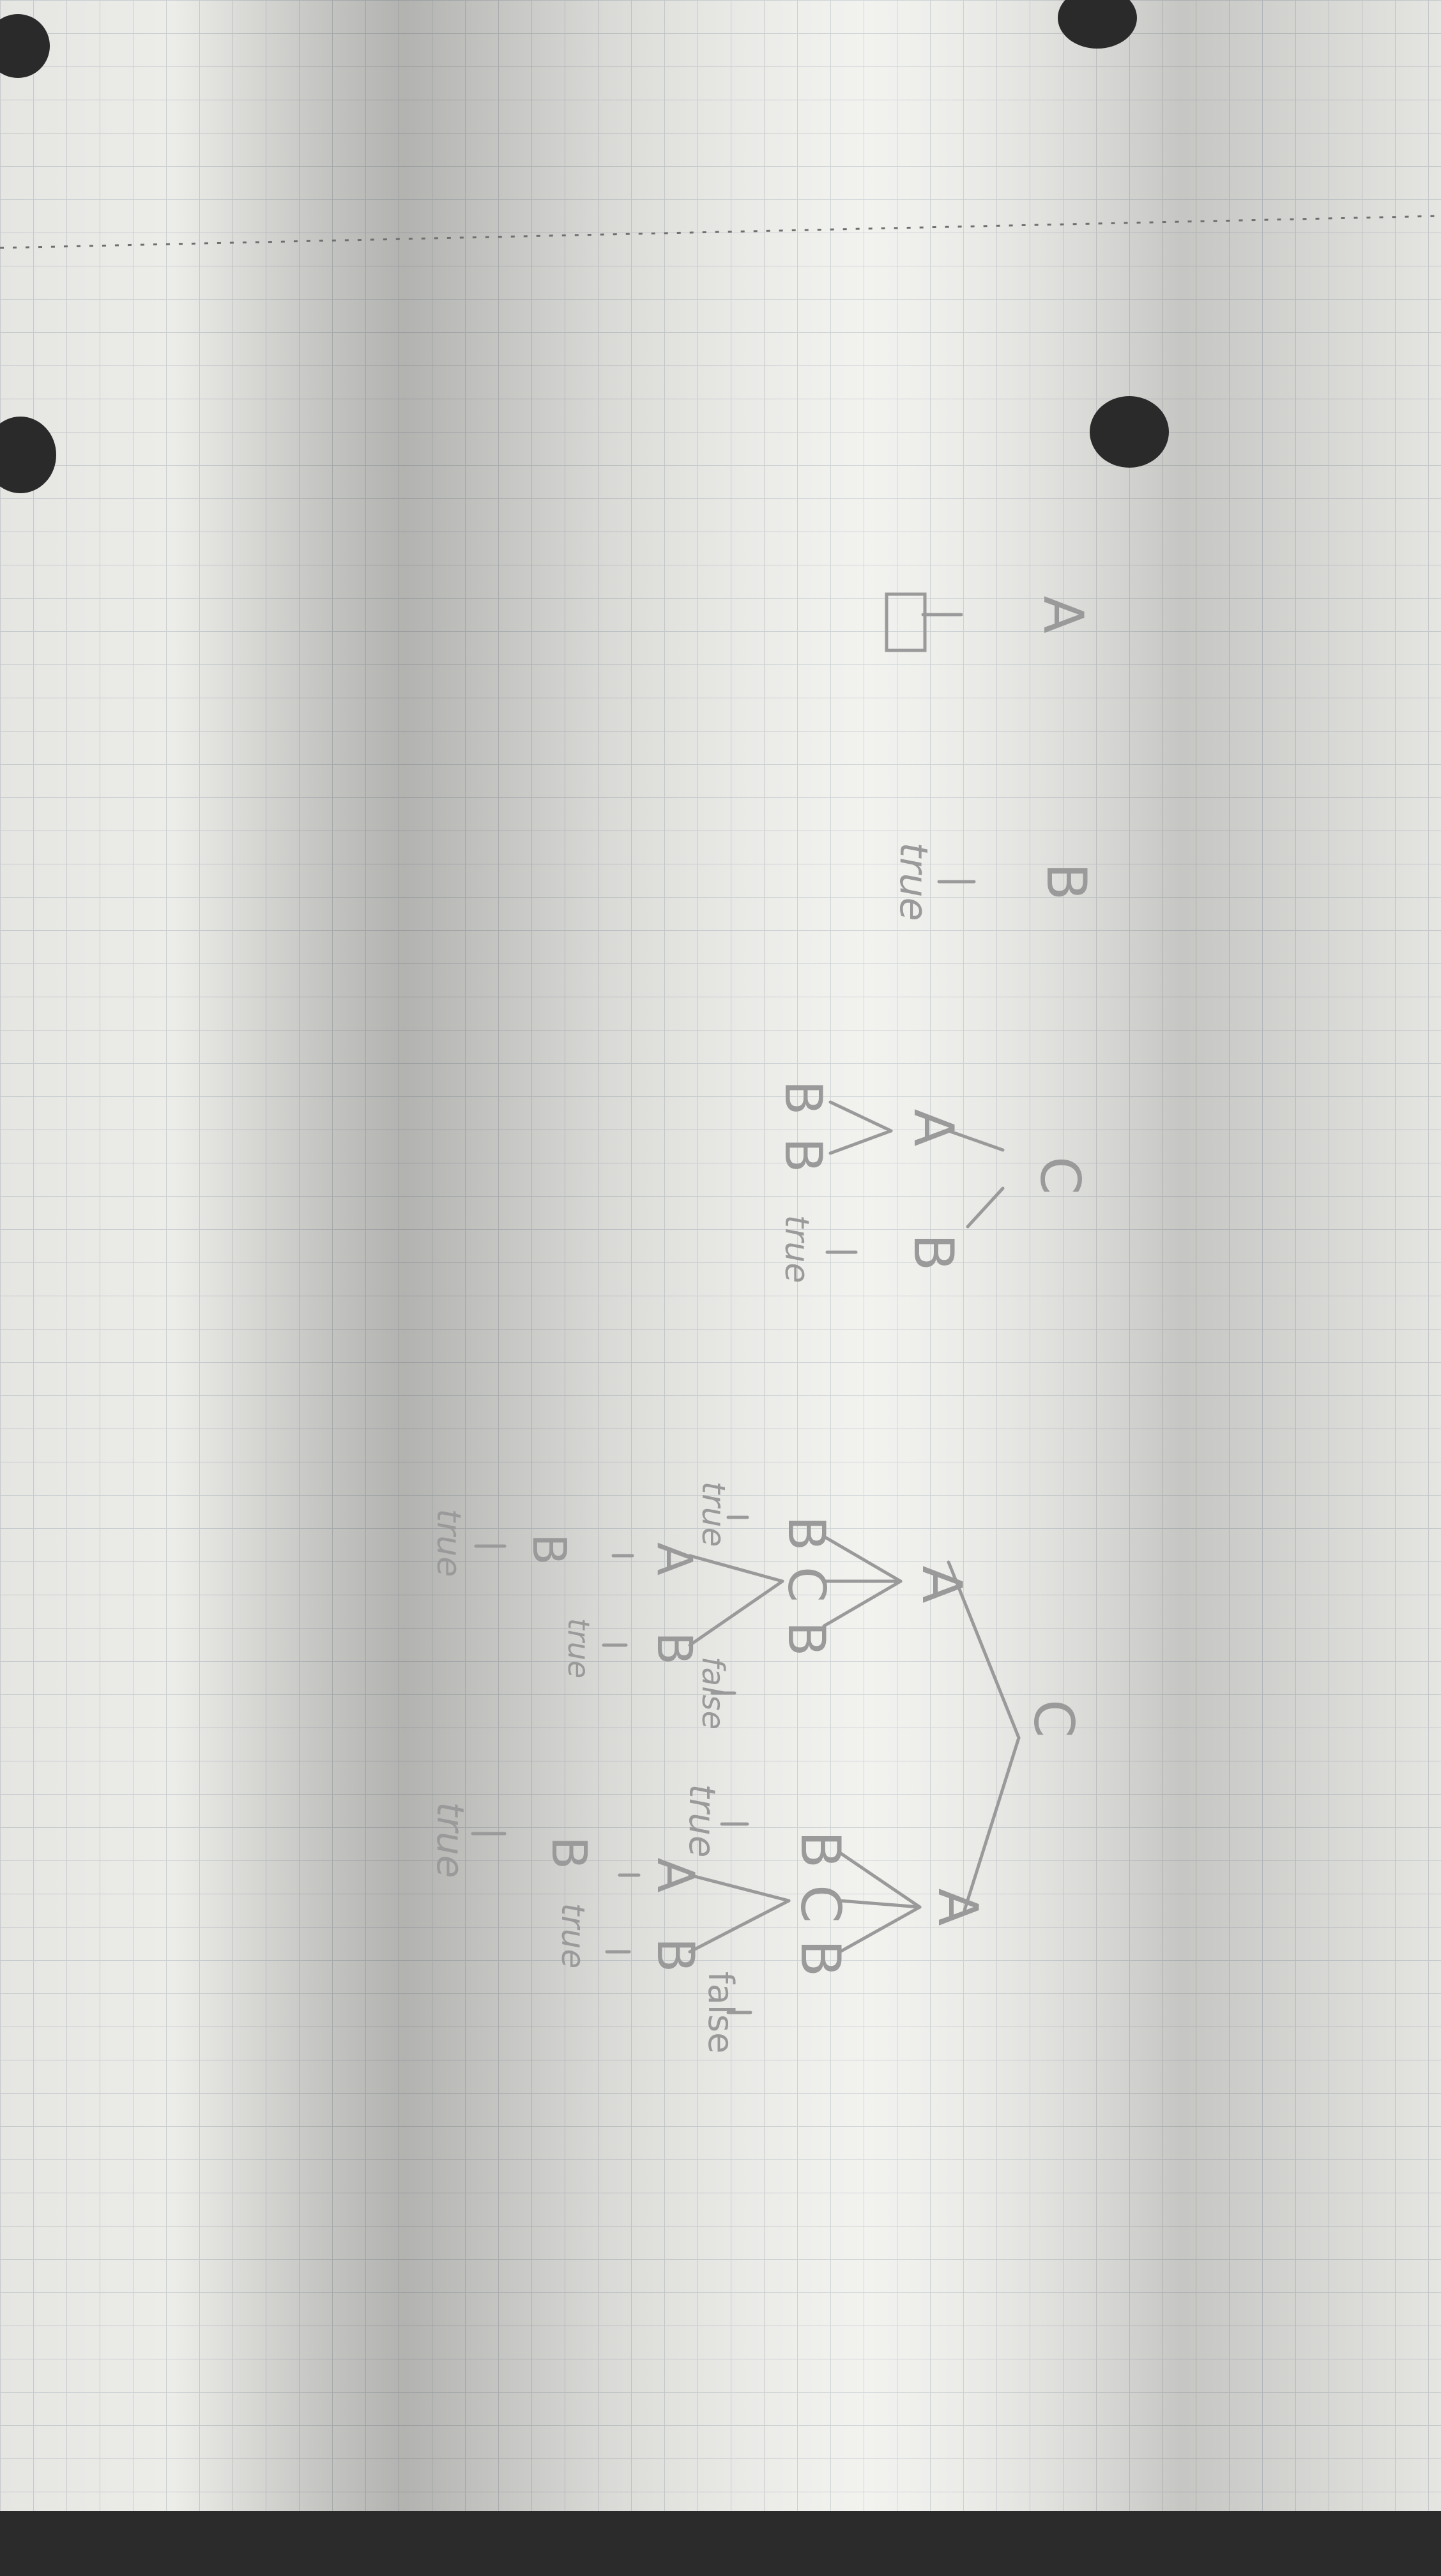 The height and width of the screenshot is (2576, 1441). I want to click on table-surface, so click(720, 2543).